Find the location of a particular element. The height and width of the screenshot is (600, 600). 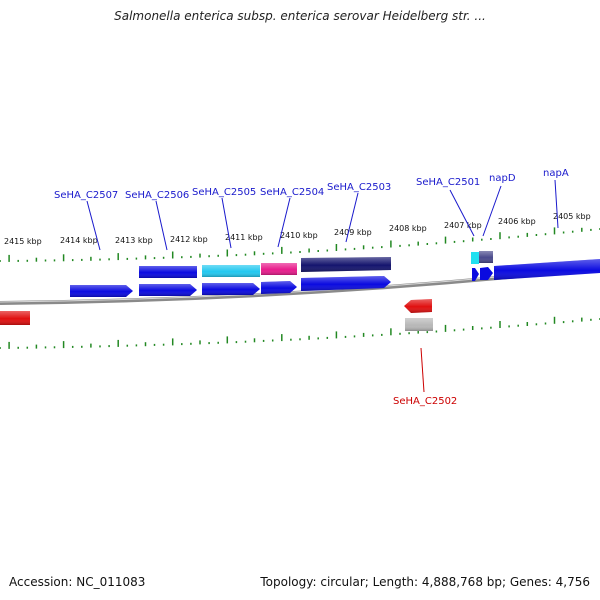

gene-label-napD: napD is located at coordinates (502, 178).